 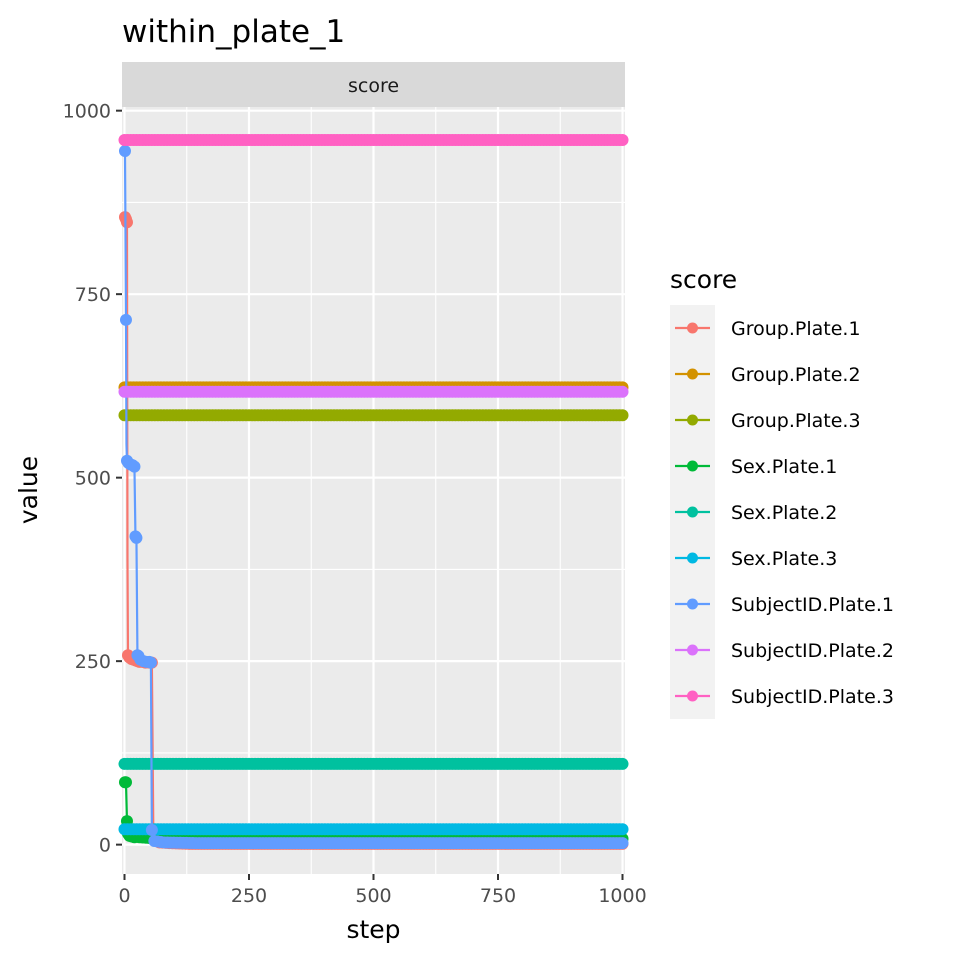 I want to click on legend-item: SubjectID.Plate.3, so click(x=784, y=697).